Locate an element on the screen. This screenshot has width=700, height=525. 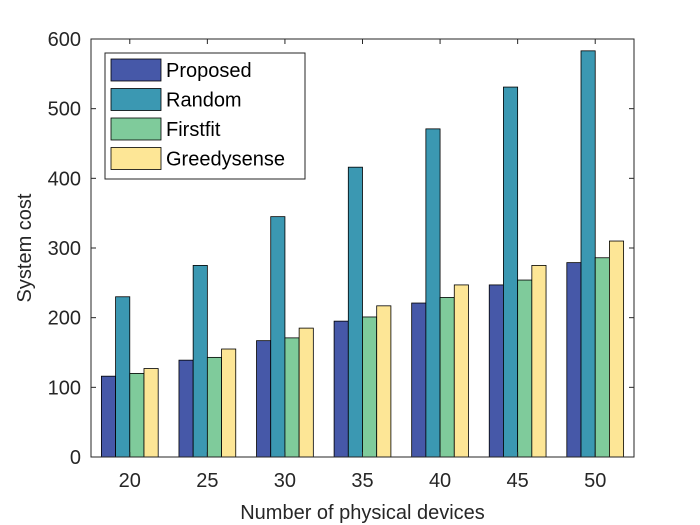
x-tick-label: 40 is located at coordinates (440, 481).